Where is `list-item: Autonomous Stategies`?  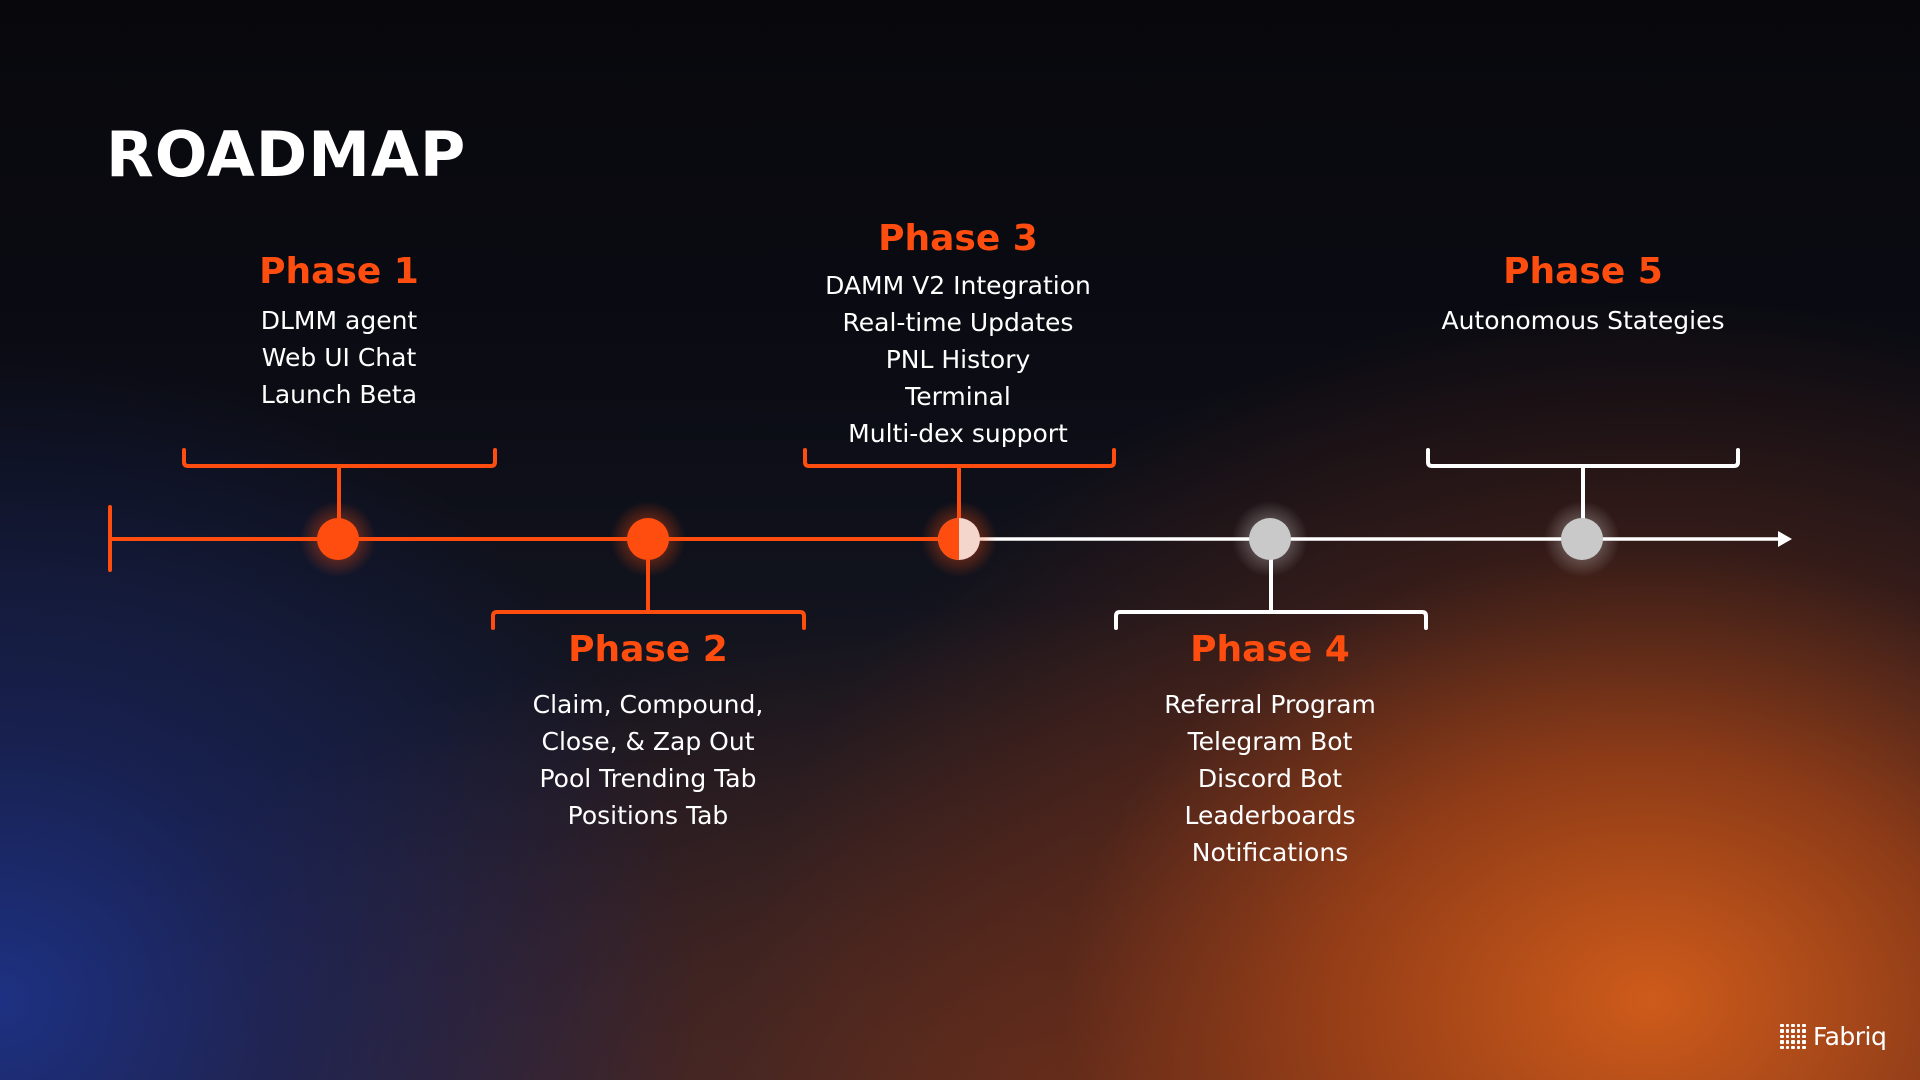 list-item: Autonomous Stategies is located at coordinates (1583, 320).